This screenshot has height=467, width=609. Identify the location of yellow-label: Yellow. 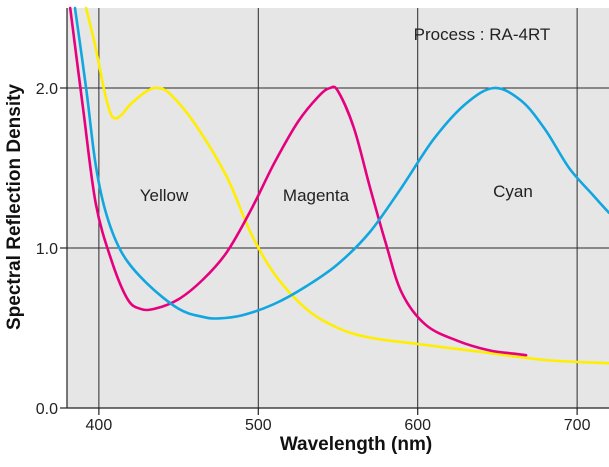
(164, 195).